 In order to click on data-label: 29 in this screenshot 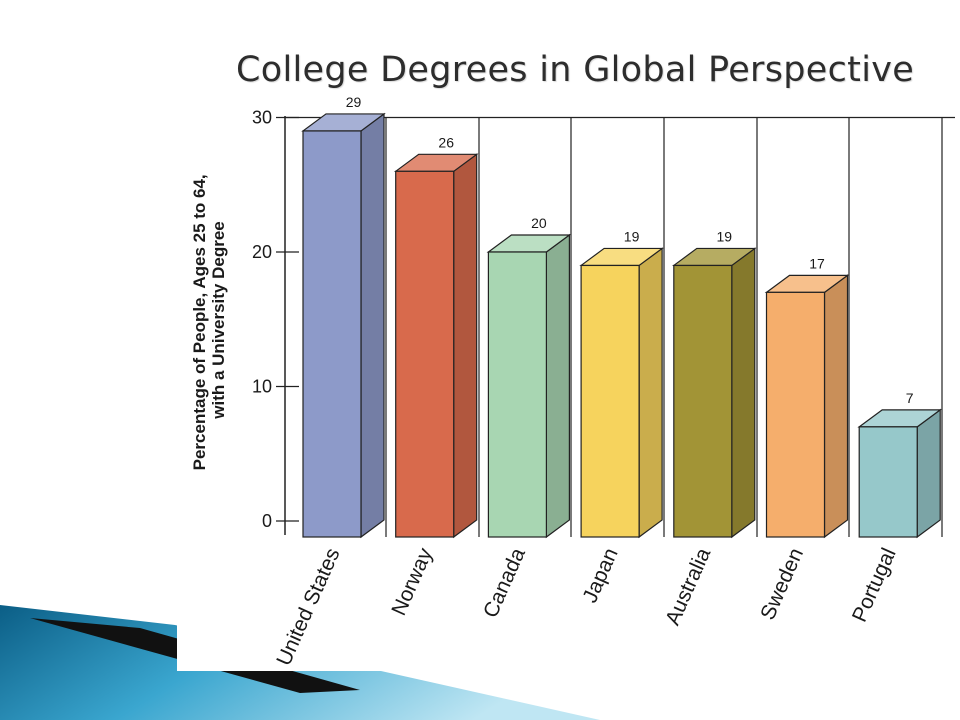, I will do `click(354, 102)`.